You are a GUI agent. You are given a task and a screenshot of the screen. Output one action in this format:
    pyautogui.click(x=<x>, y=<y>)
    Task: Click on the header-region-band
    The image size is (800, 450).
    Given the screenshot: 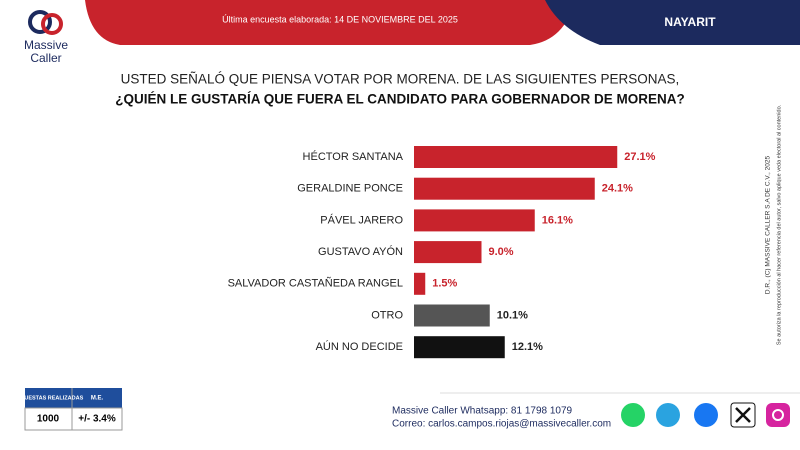 What is the action you would take?
    pyautogui.click(x=672, y=22)
    